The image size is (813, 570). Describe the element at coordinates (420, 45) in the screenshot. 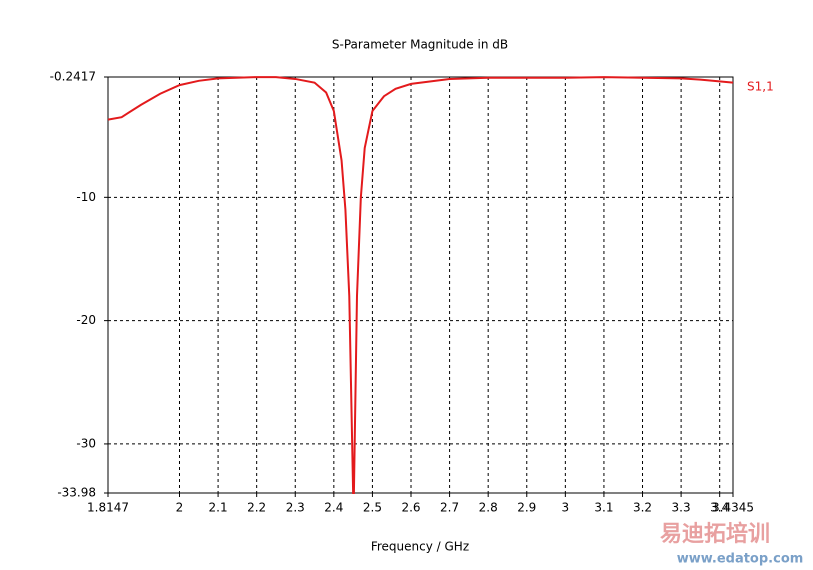

I see `chart-title: S-Parameter Magnitude in dB` at that location.